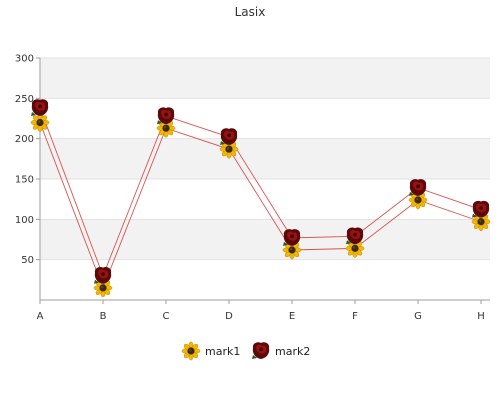 The image size is (500, 400). What do you see at coordinates (481, 316) in the screenshot?
I see `x-tick-label: H` at bounding box center [481, 316].